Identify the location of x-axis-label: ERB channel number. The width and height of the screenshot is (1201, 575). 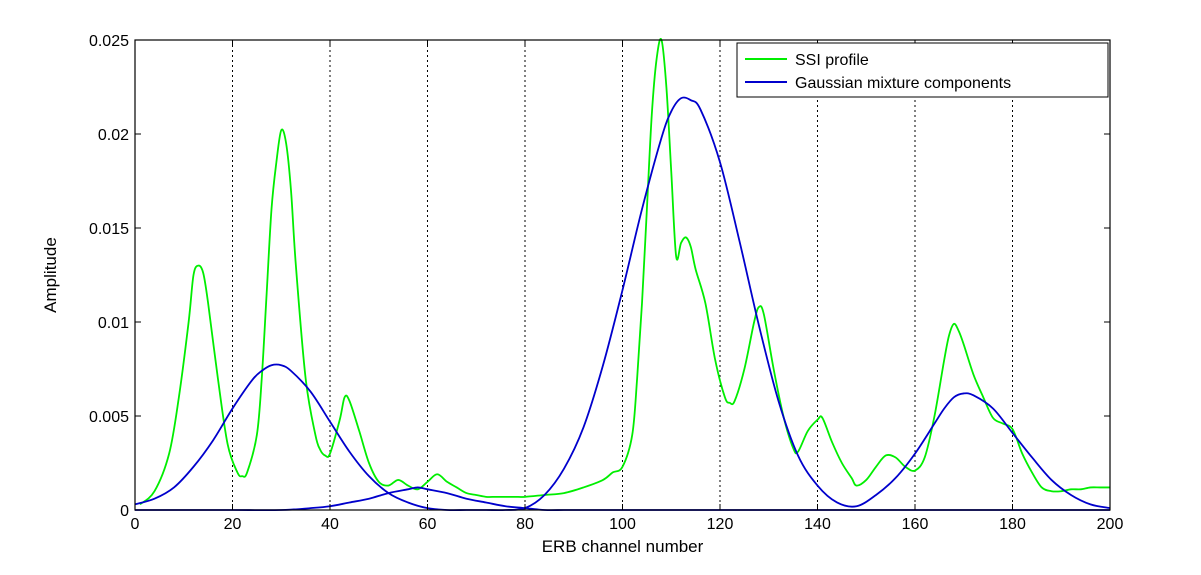
(623, 546).